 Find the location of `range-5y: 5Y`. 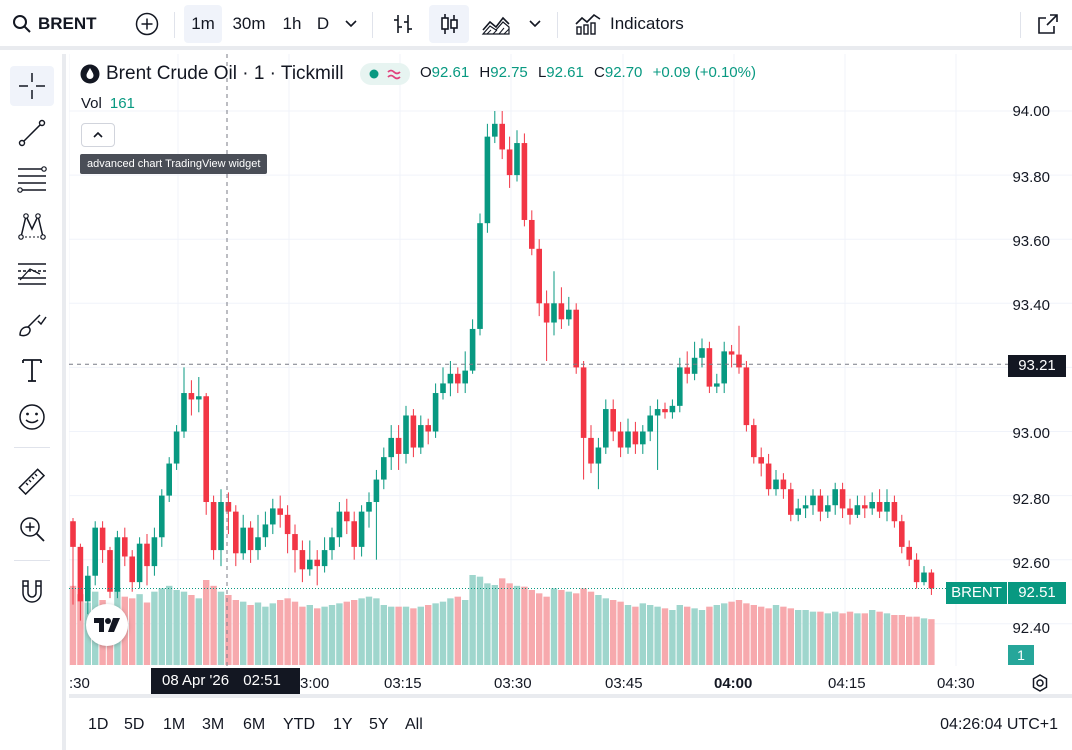

range-5y: 5Y is located at coordinates (379, 724).